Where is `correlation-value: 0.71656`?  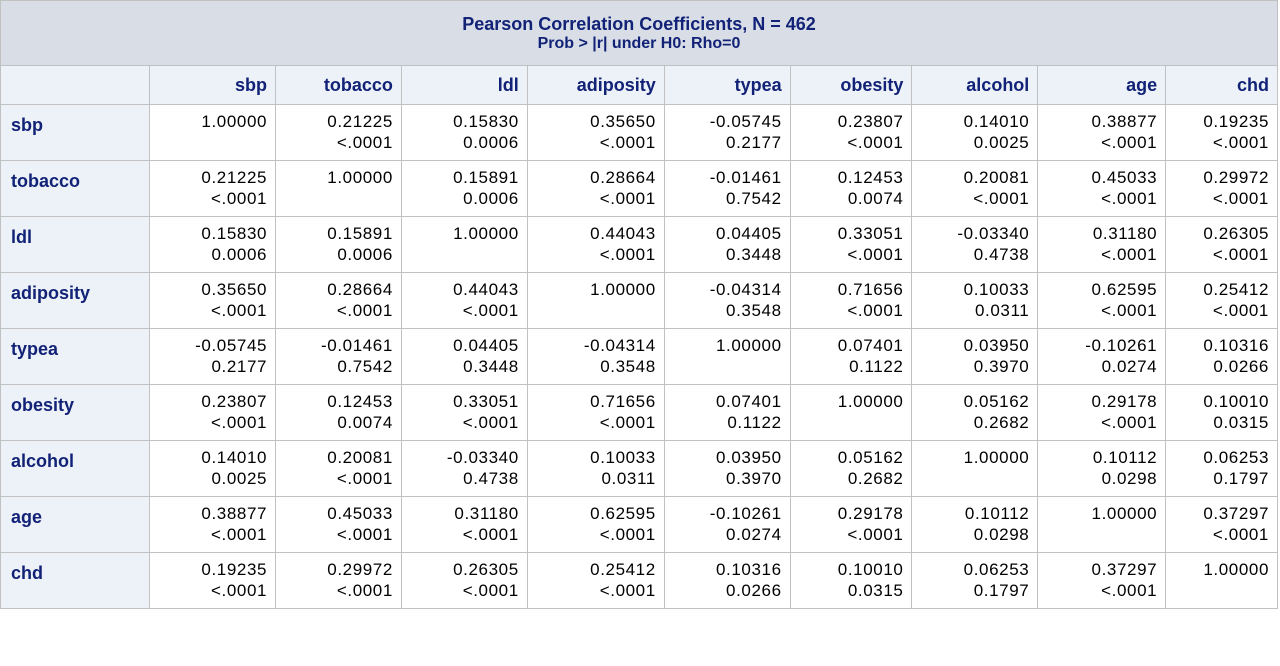
correlation-value: 0.71656 is located at coordinates (623, 401).